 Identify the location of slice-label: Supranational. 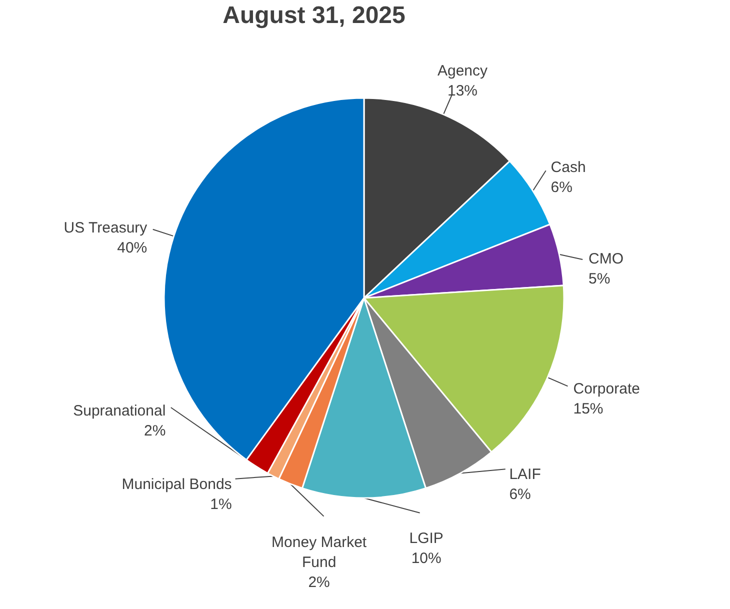
(119, 411).